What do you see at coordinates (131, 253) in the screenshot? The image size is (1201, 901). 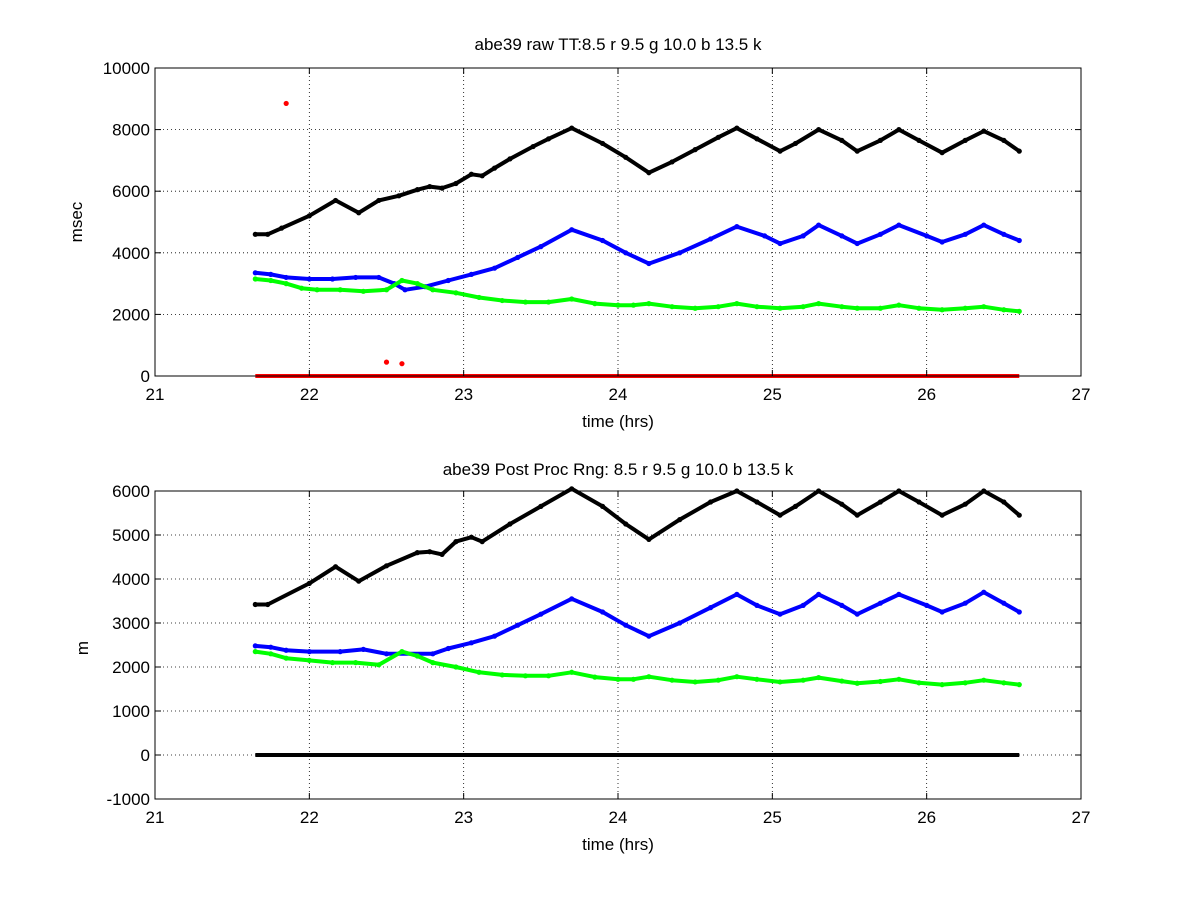 I see `y-tick-label: 4000` at bounding box center [131, 253].